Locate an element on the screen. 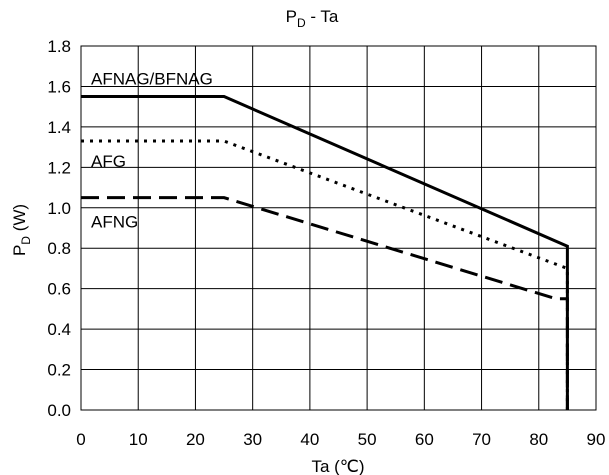 This screenshot has height=475, width=609. x-tick-label: 20 is located at coordinates (195, 439).